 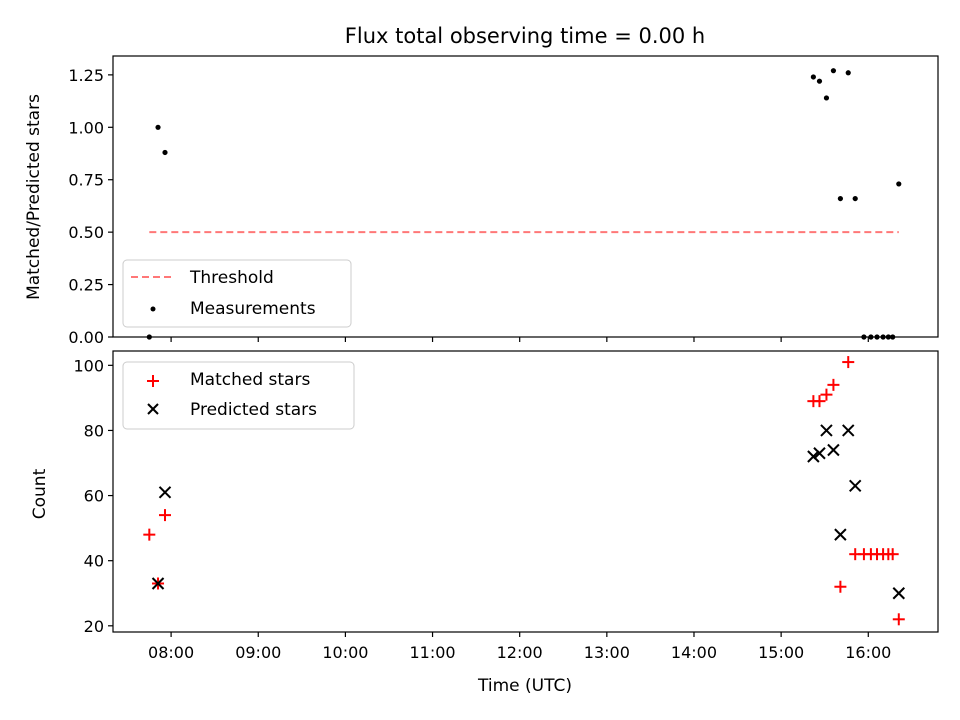 What do you see at coordinates (86, 127) in the screenshot?
I see `top-ytick-label: 1.00` at bounding box center [86, 127].